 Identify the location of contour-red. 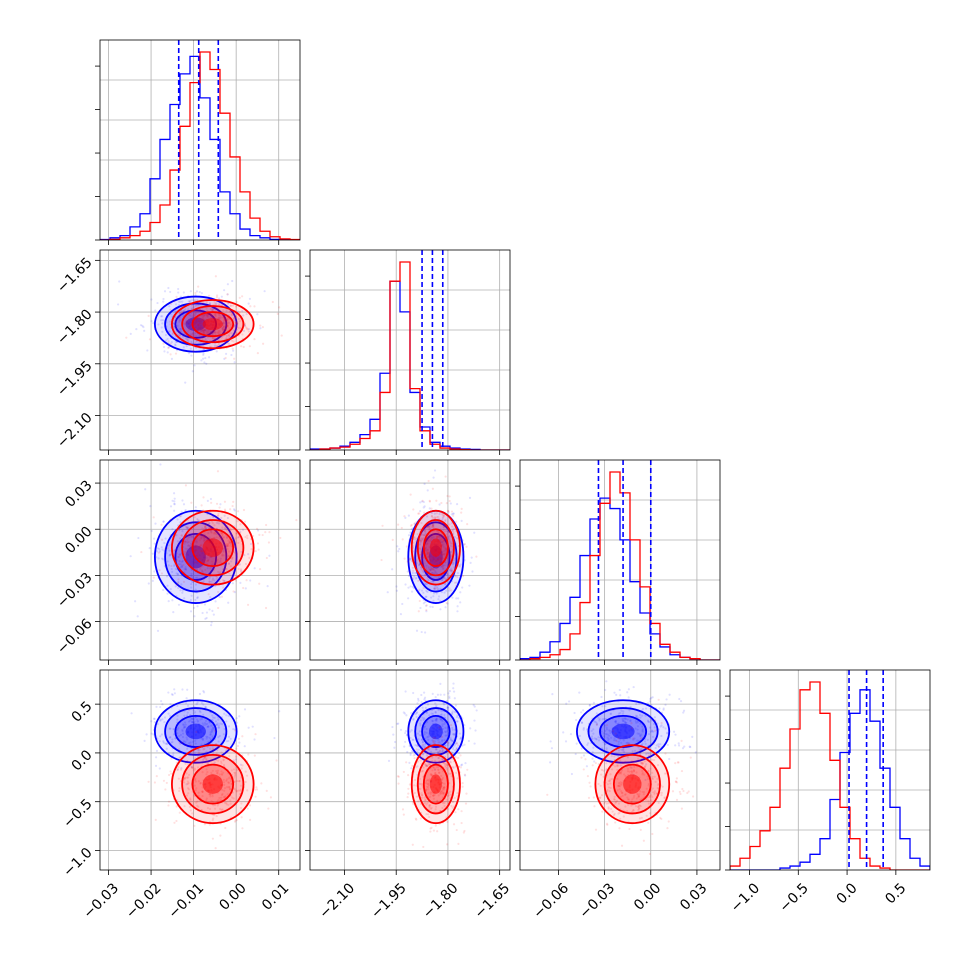
(435, 547).